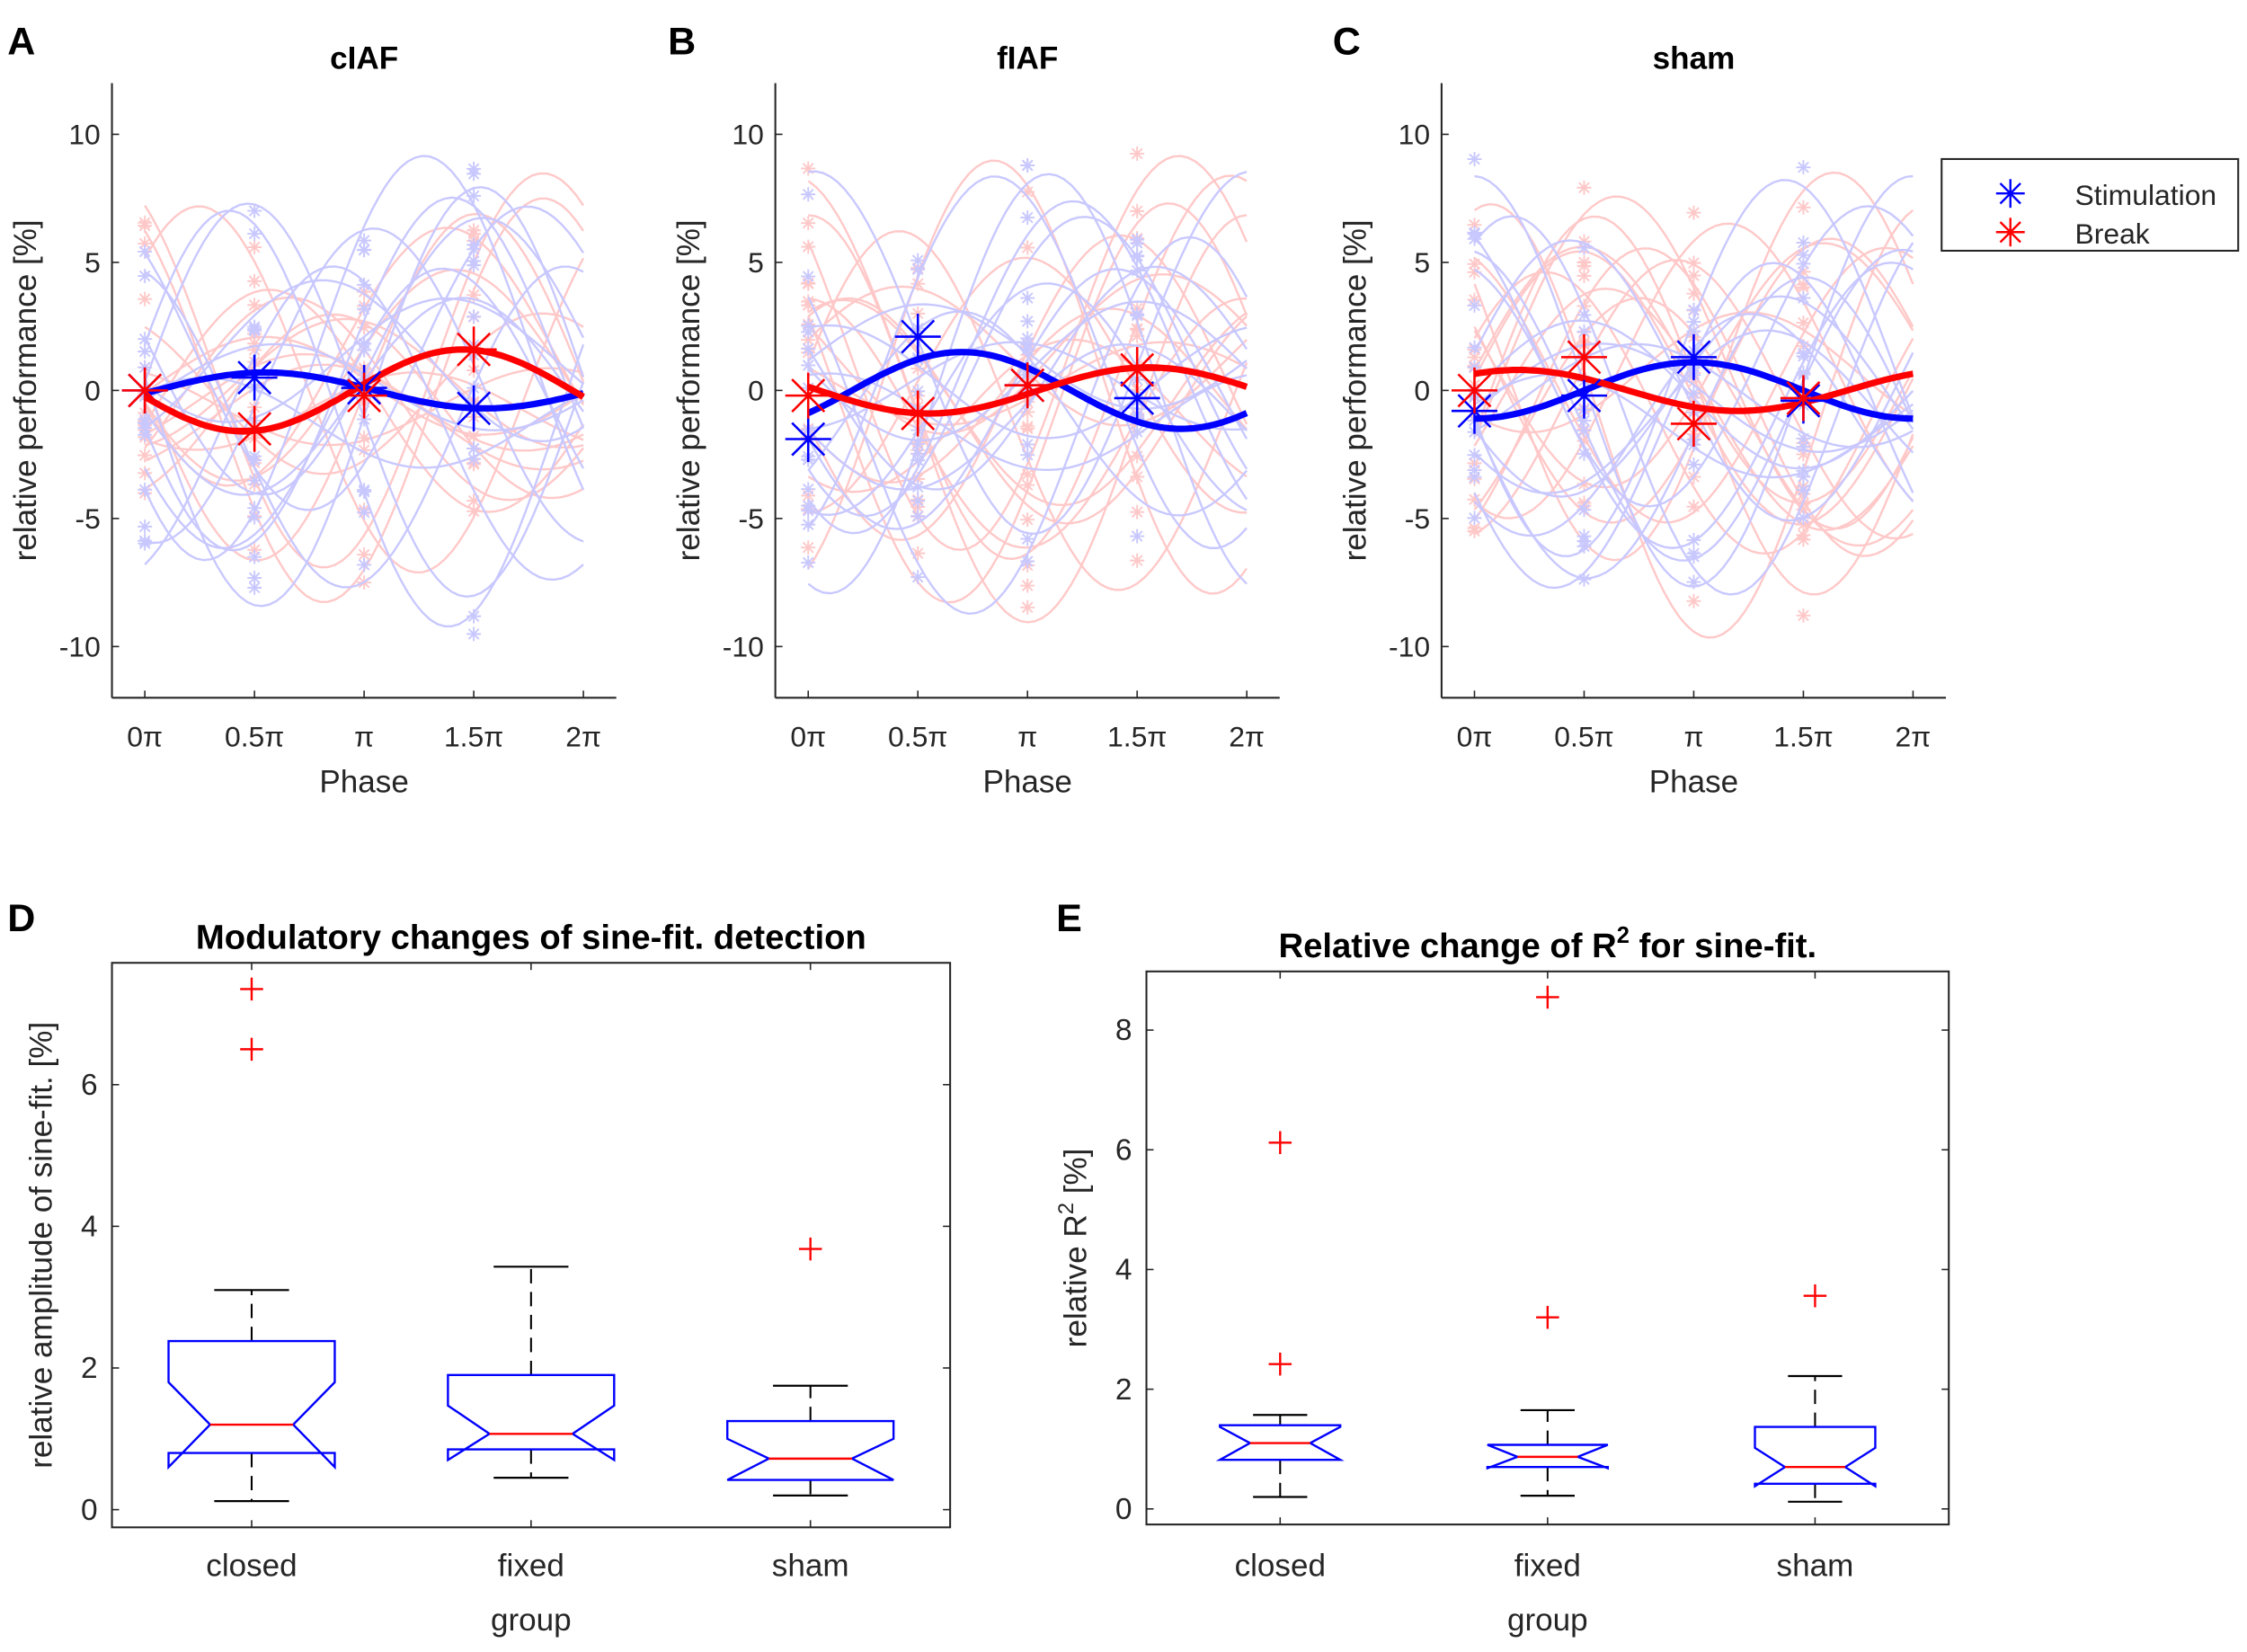  What do you see at coordinates (756, 262) in the screenshot?
I see `y-tick-label: 5` at bounding box center [756, 262].